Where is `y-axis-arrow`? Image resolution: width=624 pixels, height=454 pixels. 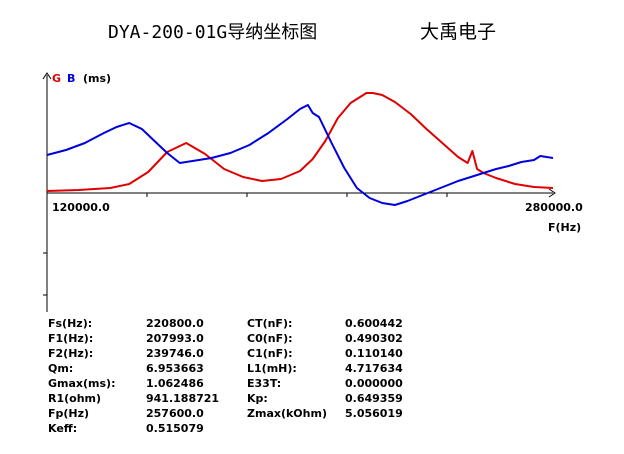 y-axis-arrow is located at coordinates (47, 76).